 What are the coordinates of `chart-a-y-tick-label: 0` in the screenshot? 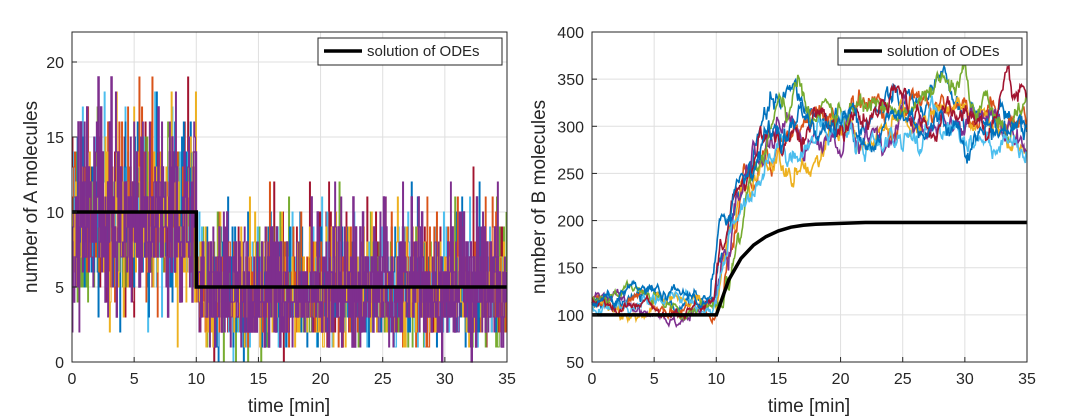 It's located at (59, 363).